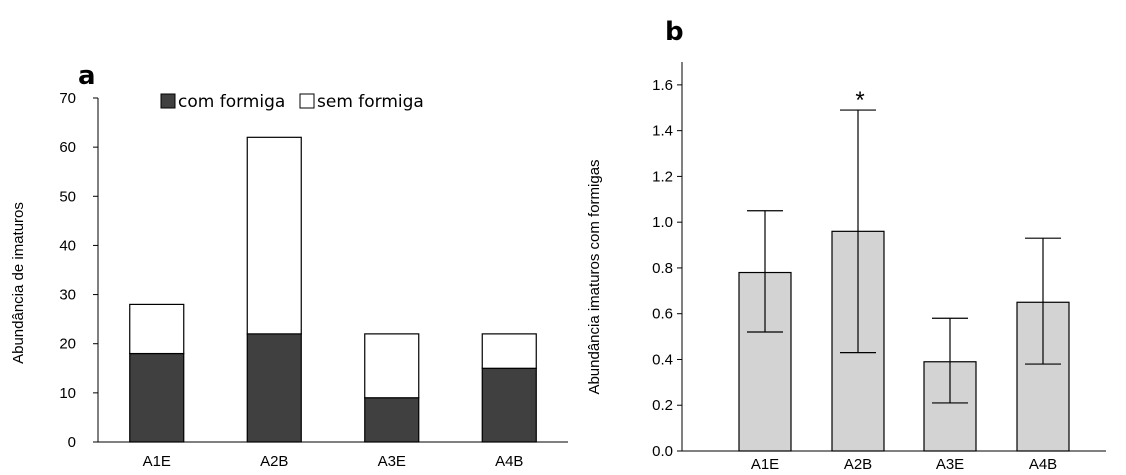  What do you see at coordinates (231, 102) in the screenshot?
I see `legend-label-com-formiga: com formiga` at bounding box center [231, 102].